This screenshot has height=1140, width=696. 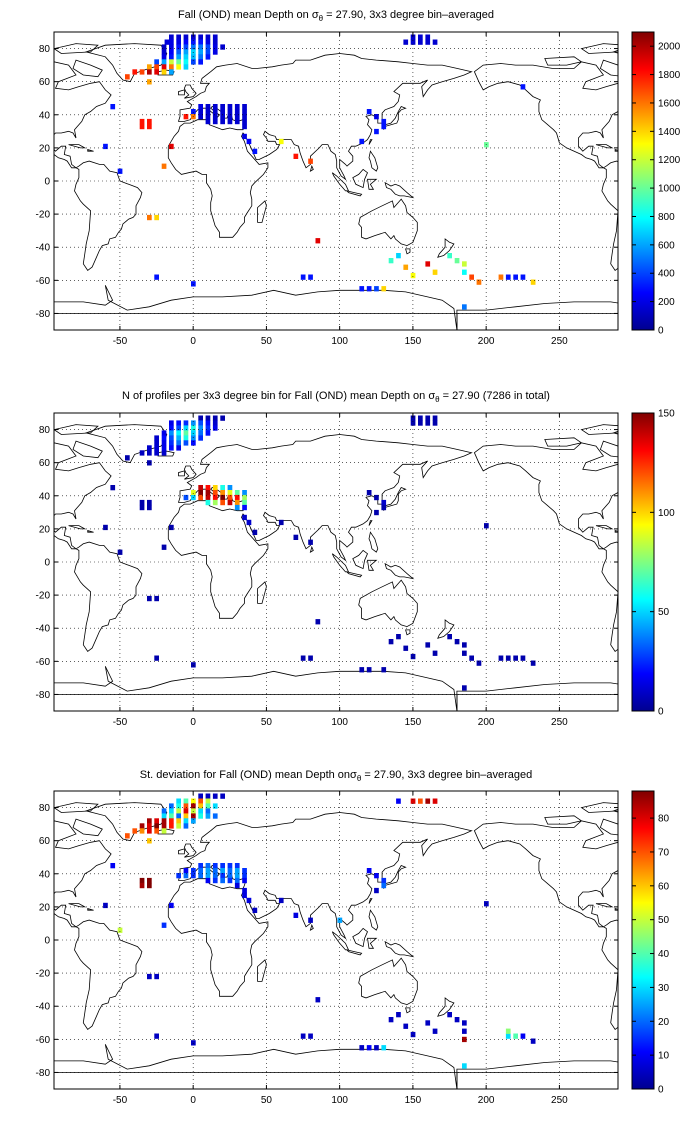 What do you see at coordinates (45, 463) in the screenshot?
I see `y-tick-label: 60` at bounding box center [45, 463].